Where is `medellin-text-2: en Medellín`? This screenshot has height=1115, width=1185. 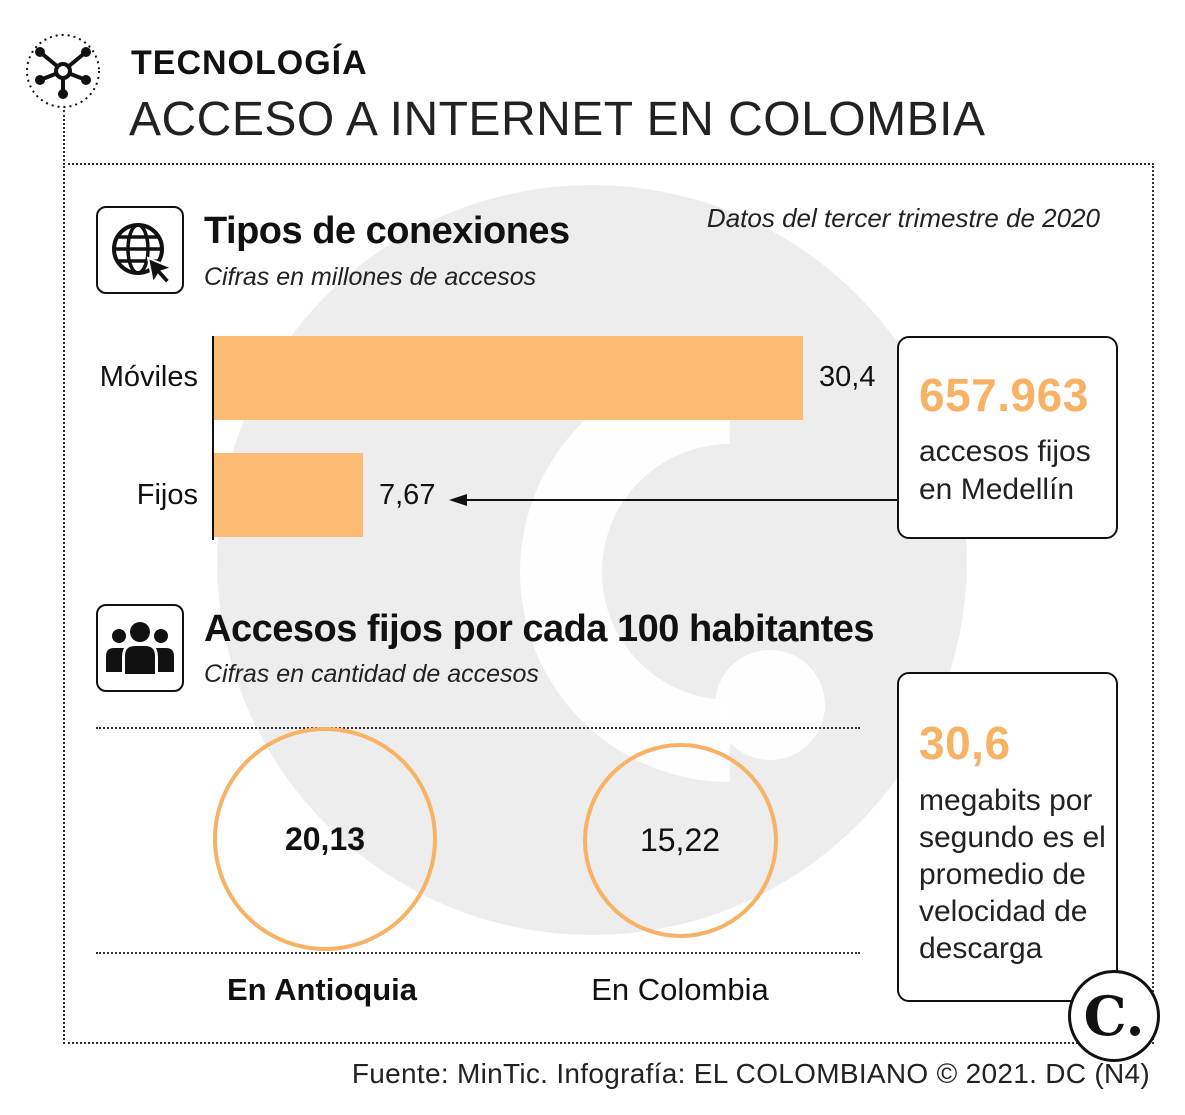 medellin-text-2: en Medellín is located at coordinates (997, 489).